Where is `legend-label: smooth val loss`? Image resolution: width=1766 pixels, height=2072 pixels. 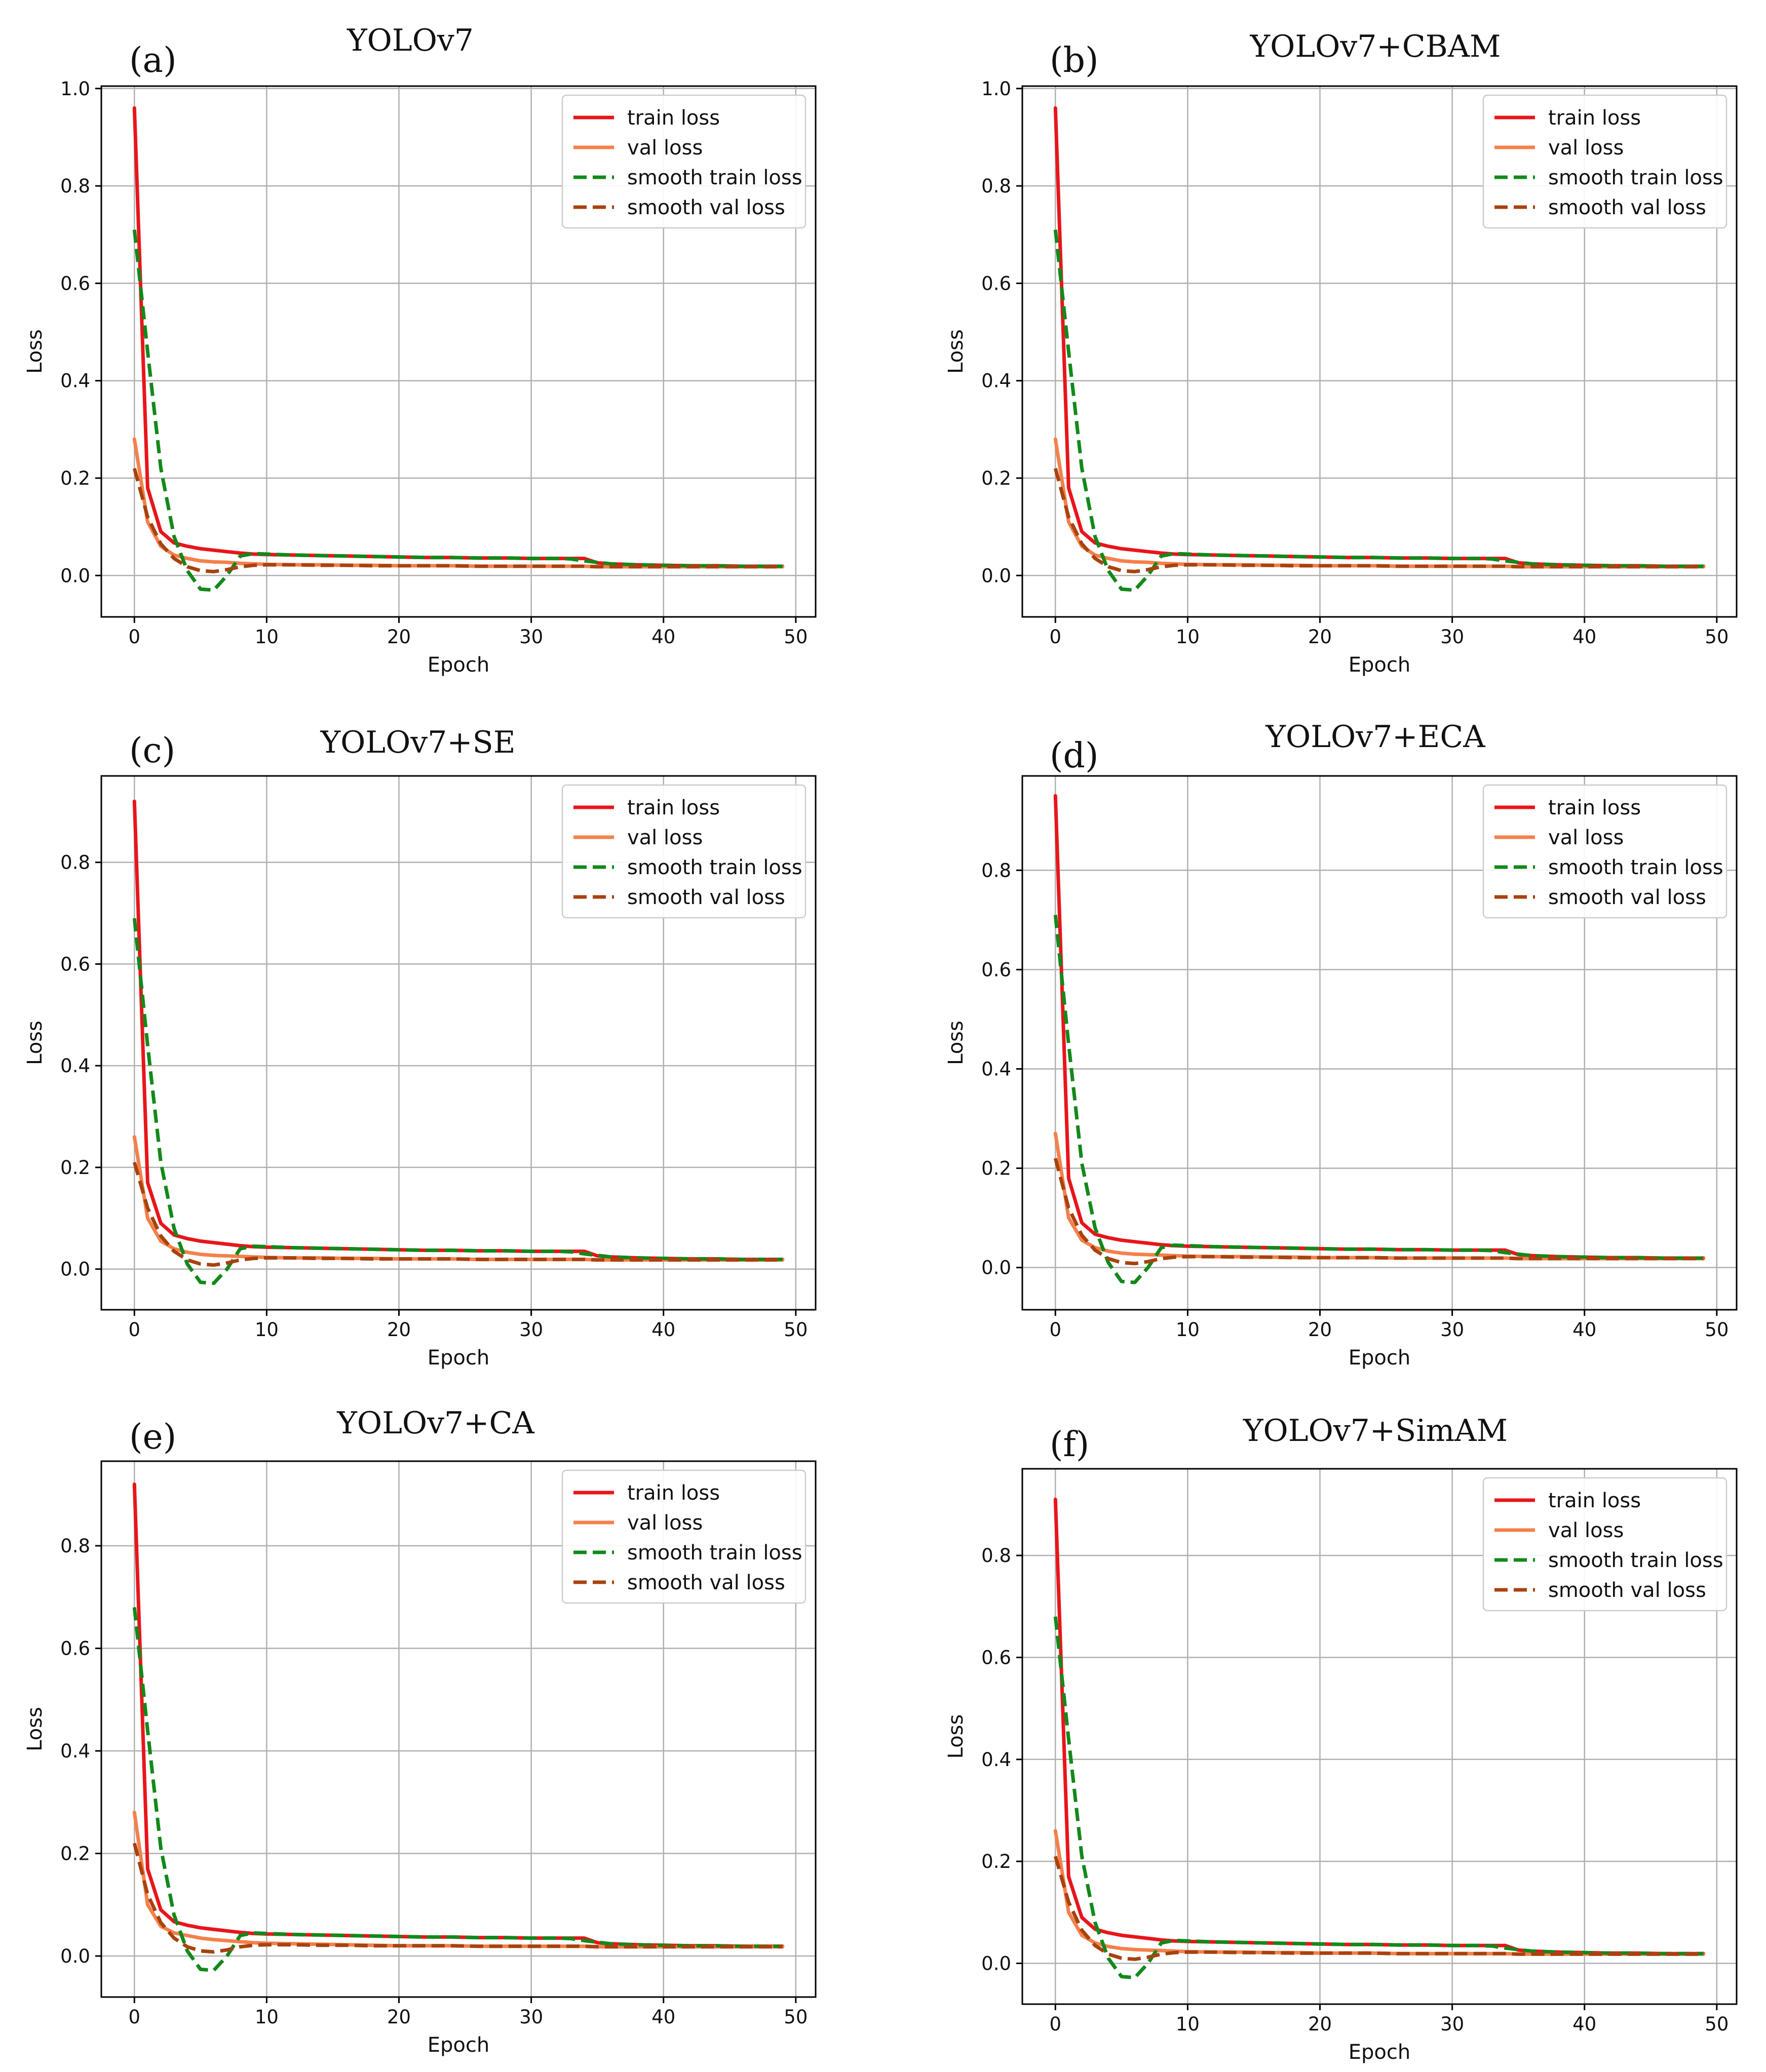 legend-label: smooth val loss is located at coordinates (1627, 208).